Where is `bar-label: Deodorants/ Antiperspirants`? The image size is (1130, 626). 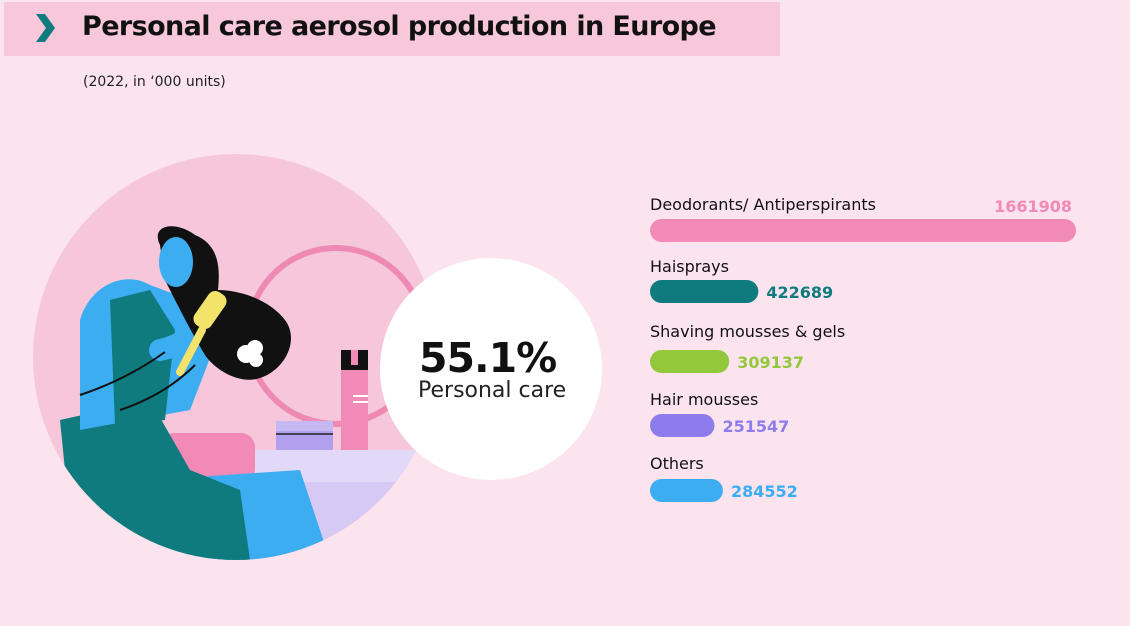 bar-label: Deodorants/ Antiperspirants is located at coordinates (763, 204).